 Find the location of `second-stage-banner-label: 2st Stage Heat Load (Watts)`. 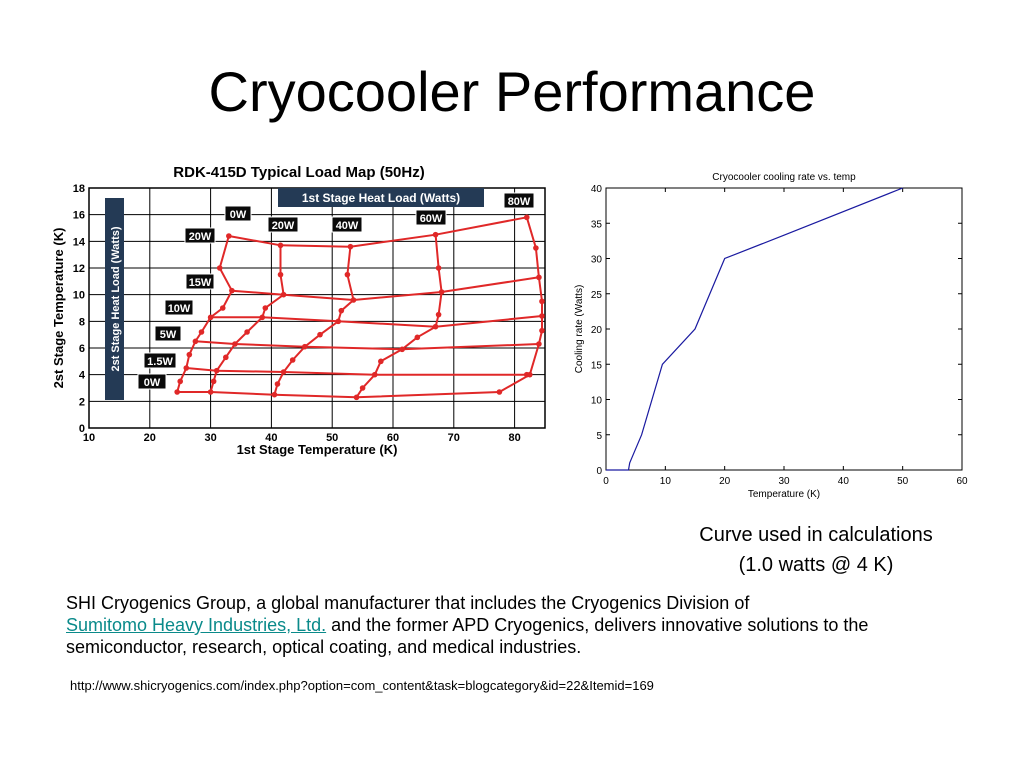

second-stage-banner-label: 2st Stage Heat Load (Watts) is located at coordinates (116, 298).